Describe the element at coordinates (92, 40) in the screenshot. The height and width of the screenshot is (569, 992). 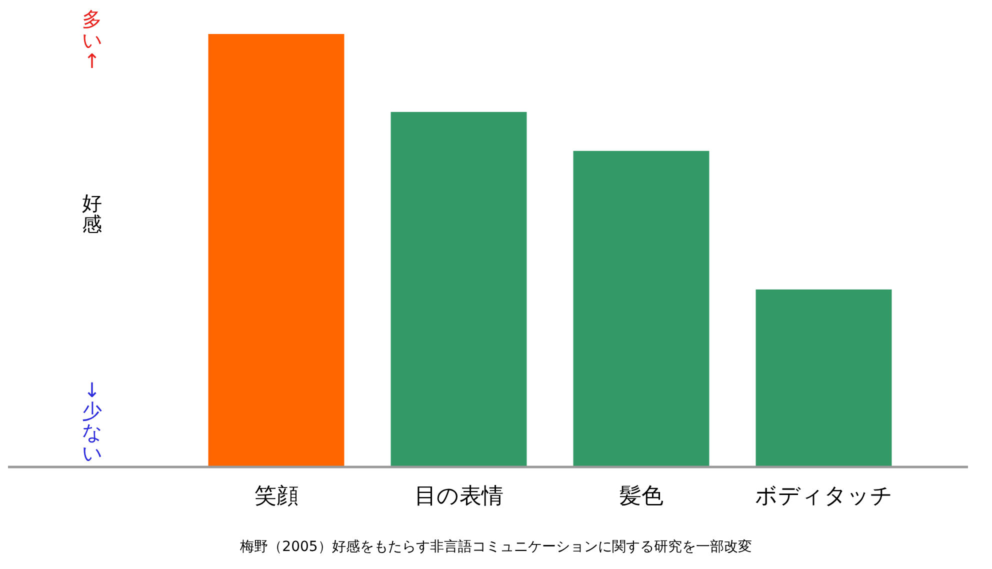
I see `text: 多い↑` at that location.